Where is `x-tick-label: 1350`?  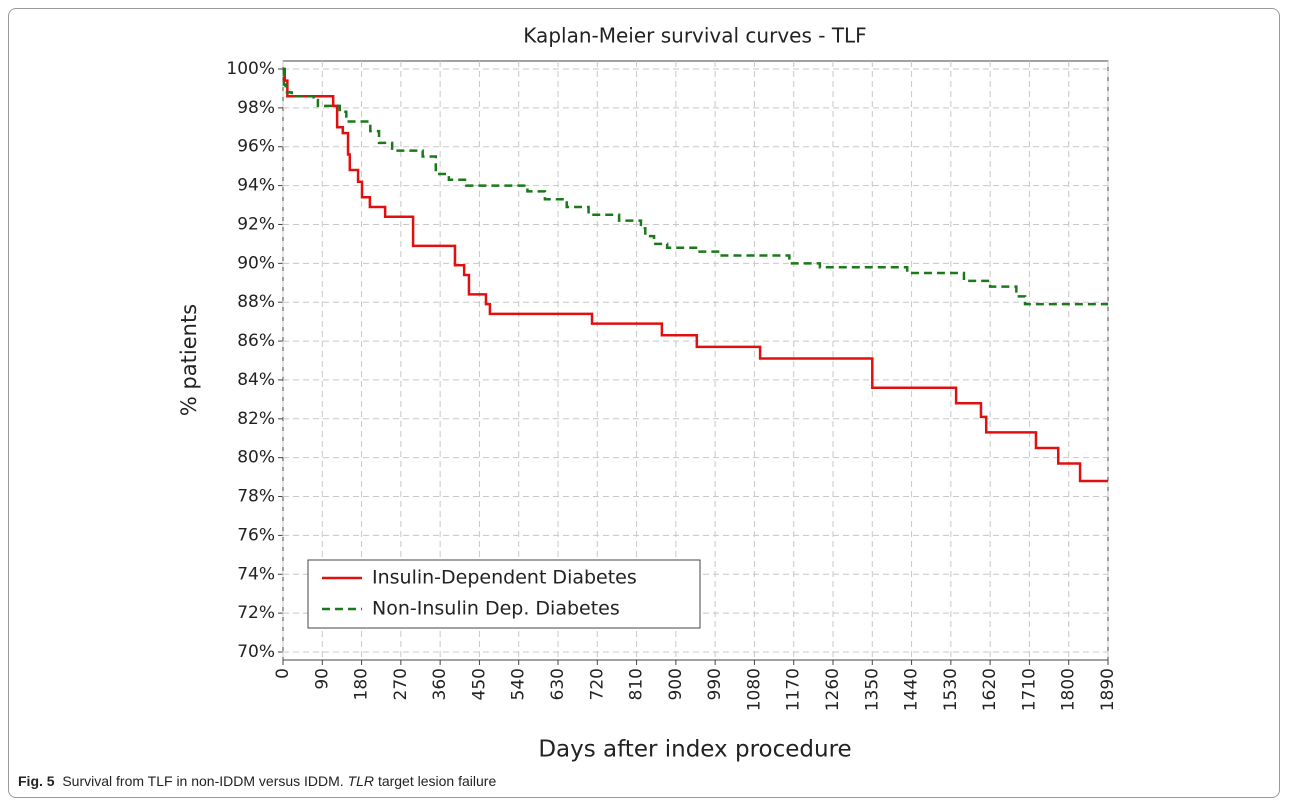
x-tick-label: 1350 is located at coordinates (872, 689).